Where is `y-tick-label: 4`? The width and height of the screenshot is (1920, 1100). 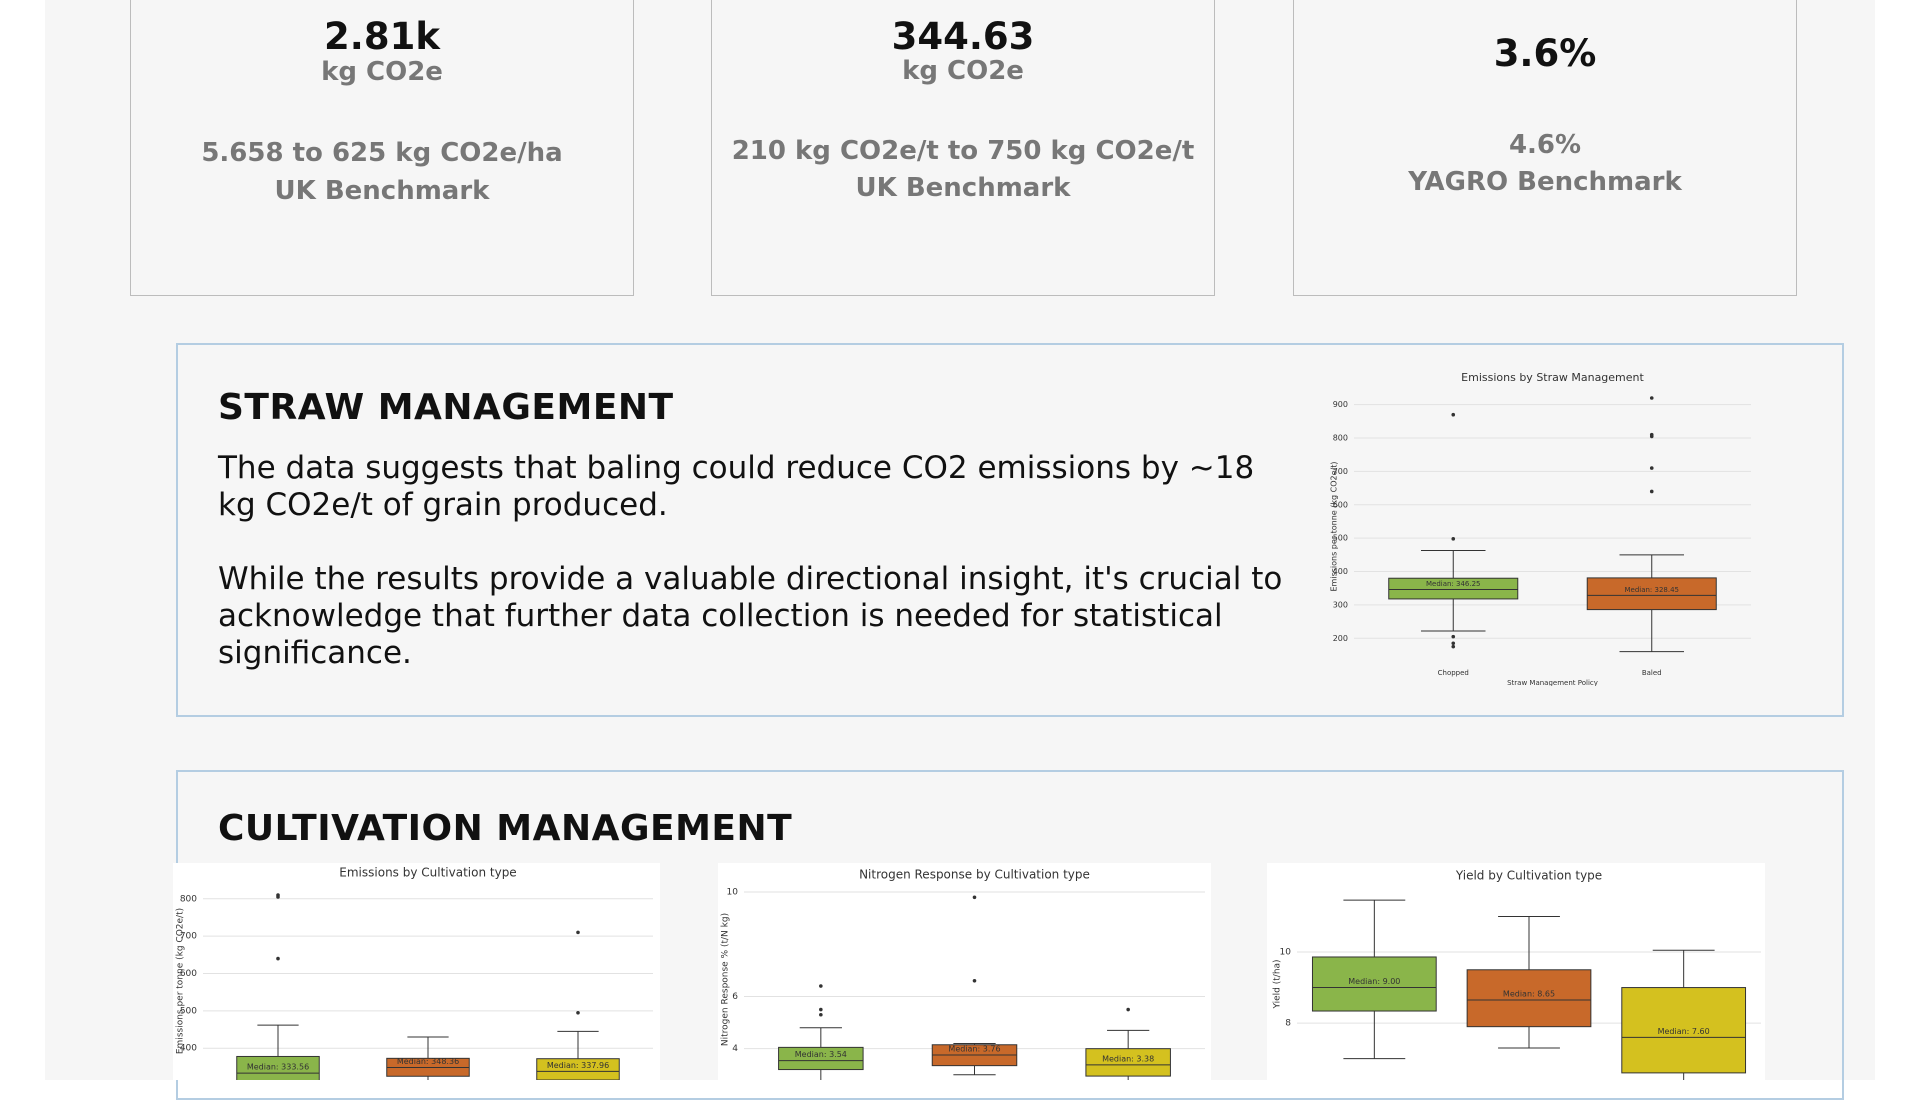
y-tick-label: 4 is located at coordinates (735, 1049).